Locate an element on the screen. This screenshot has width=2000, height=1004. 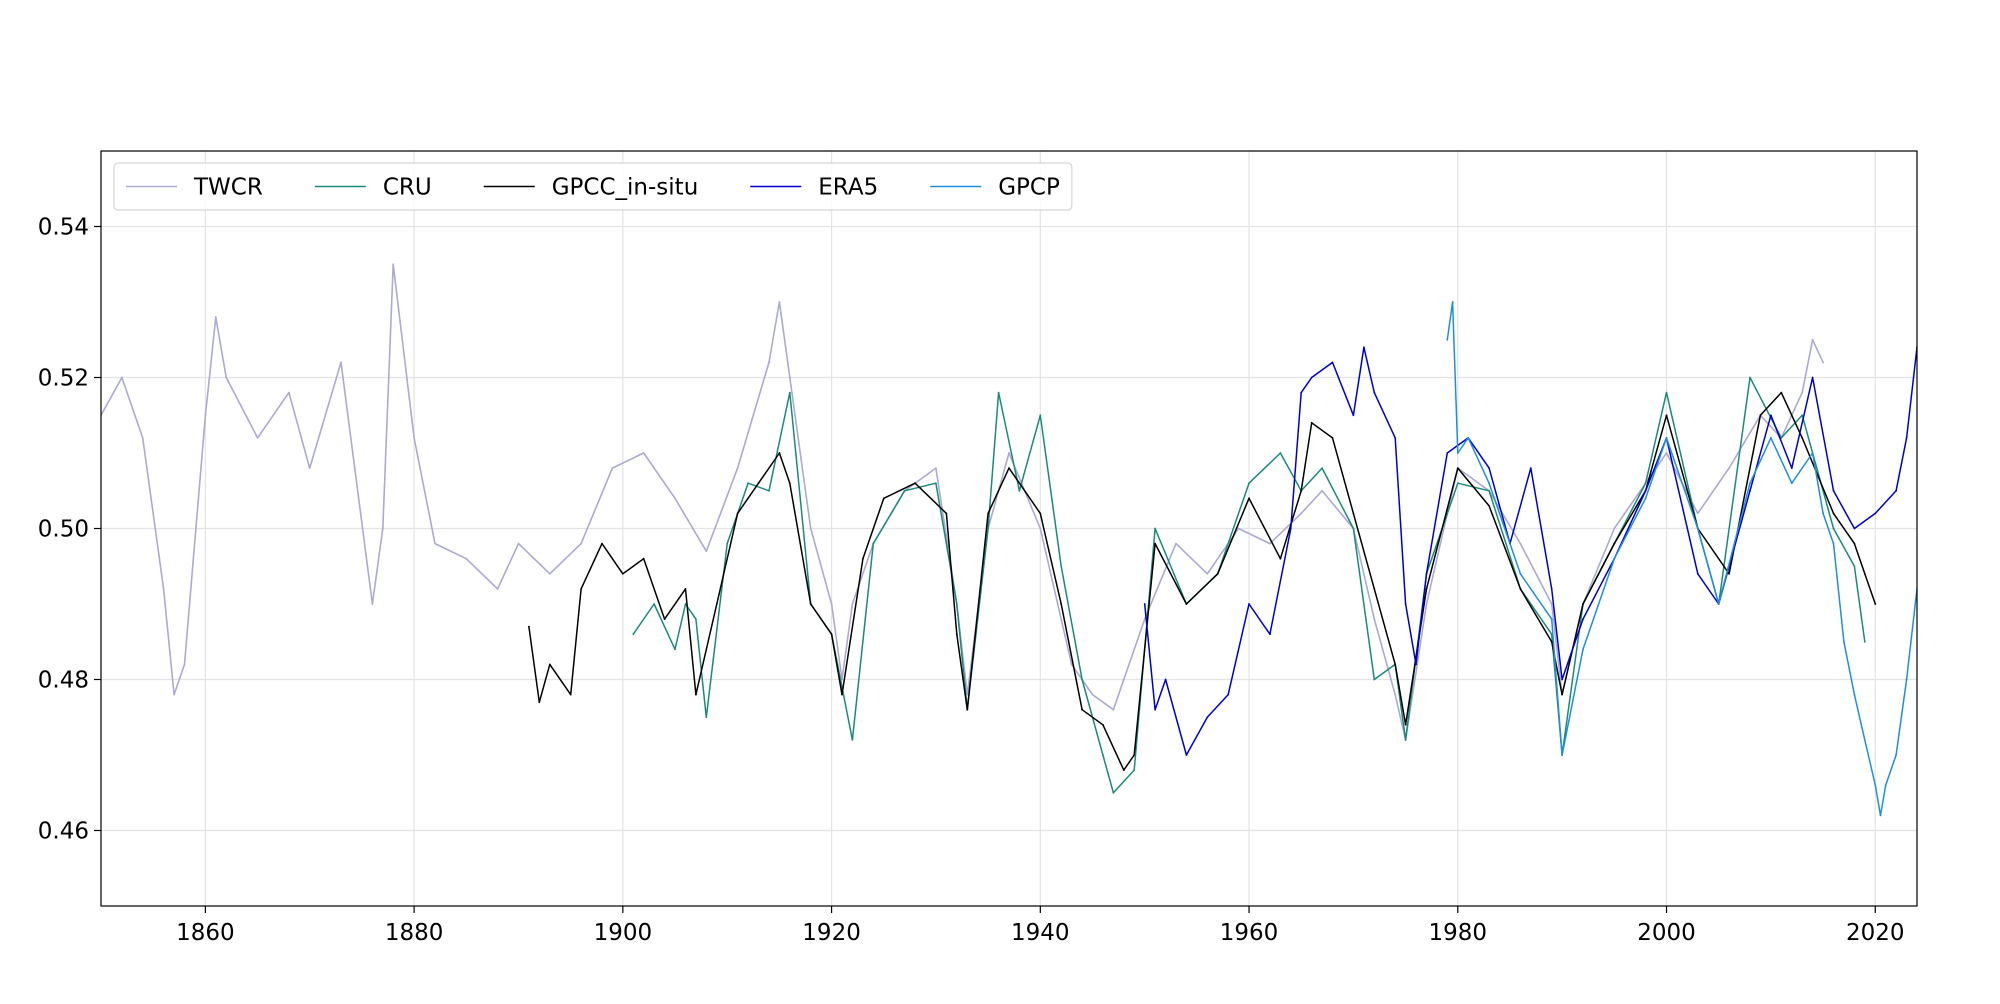
x-tick-label: 1900 is located at coordinates (623, 933).